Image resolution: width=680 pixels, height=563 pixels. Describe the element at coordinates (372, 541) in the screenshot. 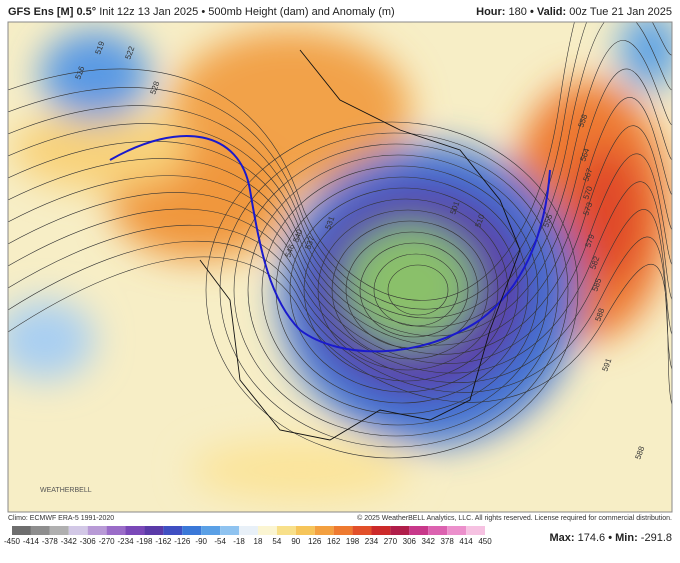

I see `colorbar-tick-label: 234` at that location.